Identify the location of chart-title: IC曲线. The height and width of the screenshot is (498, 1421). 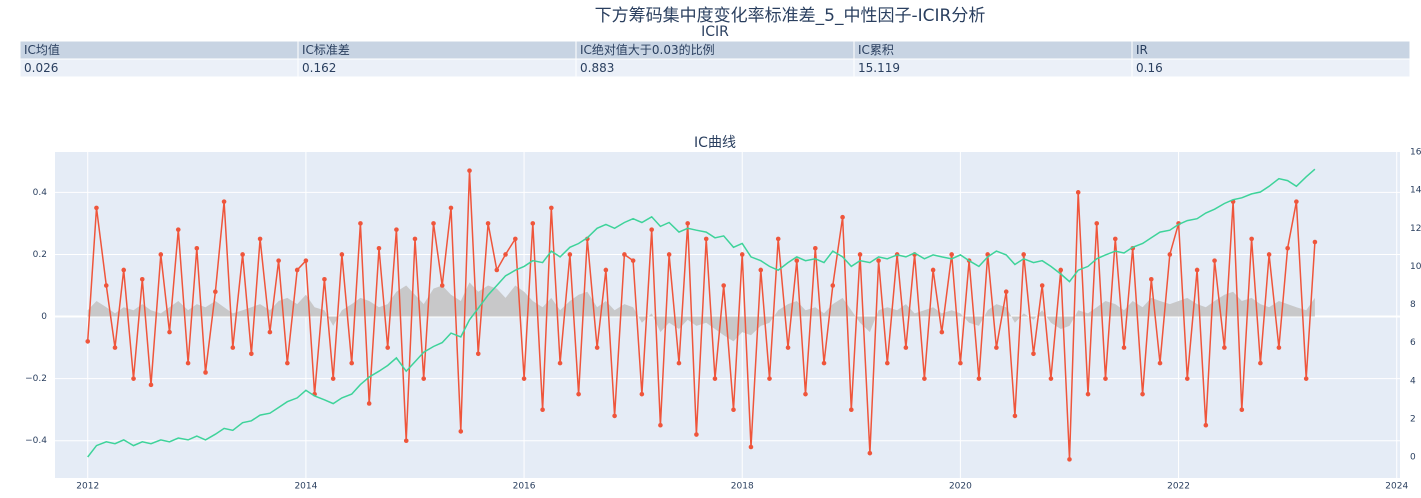
(715, 143).